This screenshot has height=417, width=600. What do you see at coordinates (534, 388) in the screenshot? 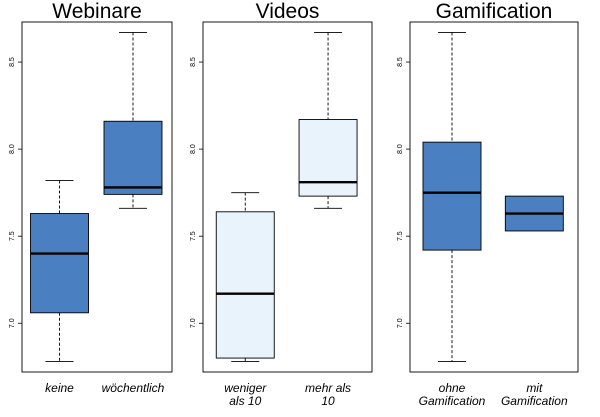
I see `category-label: mit` at bounding box center [534, 388].